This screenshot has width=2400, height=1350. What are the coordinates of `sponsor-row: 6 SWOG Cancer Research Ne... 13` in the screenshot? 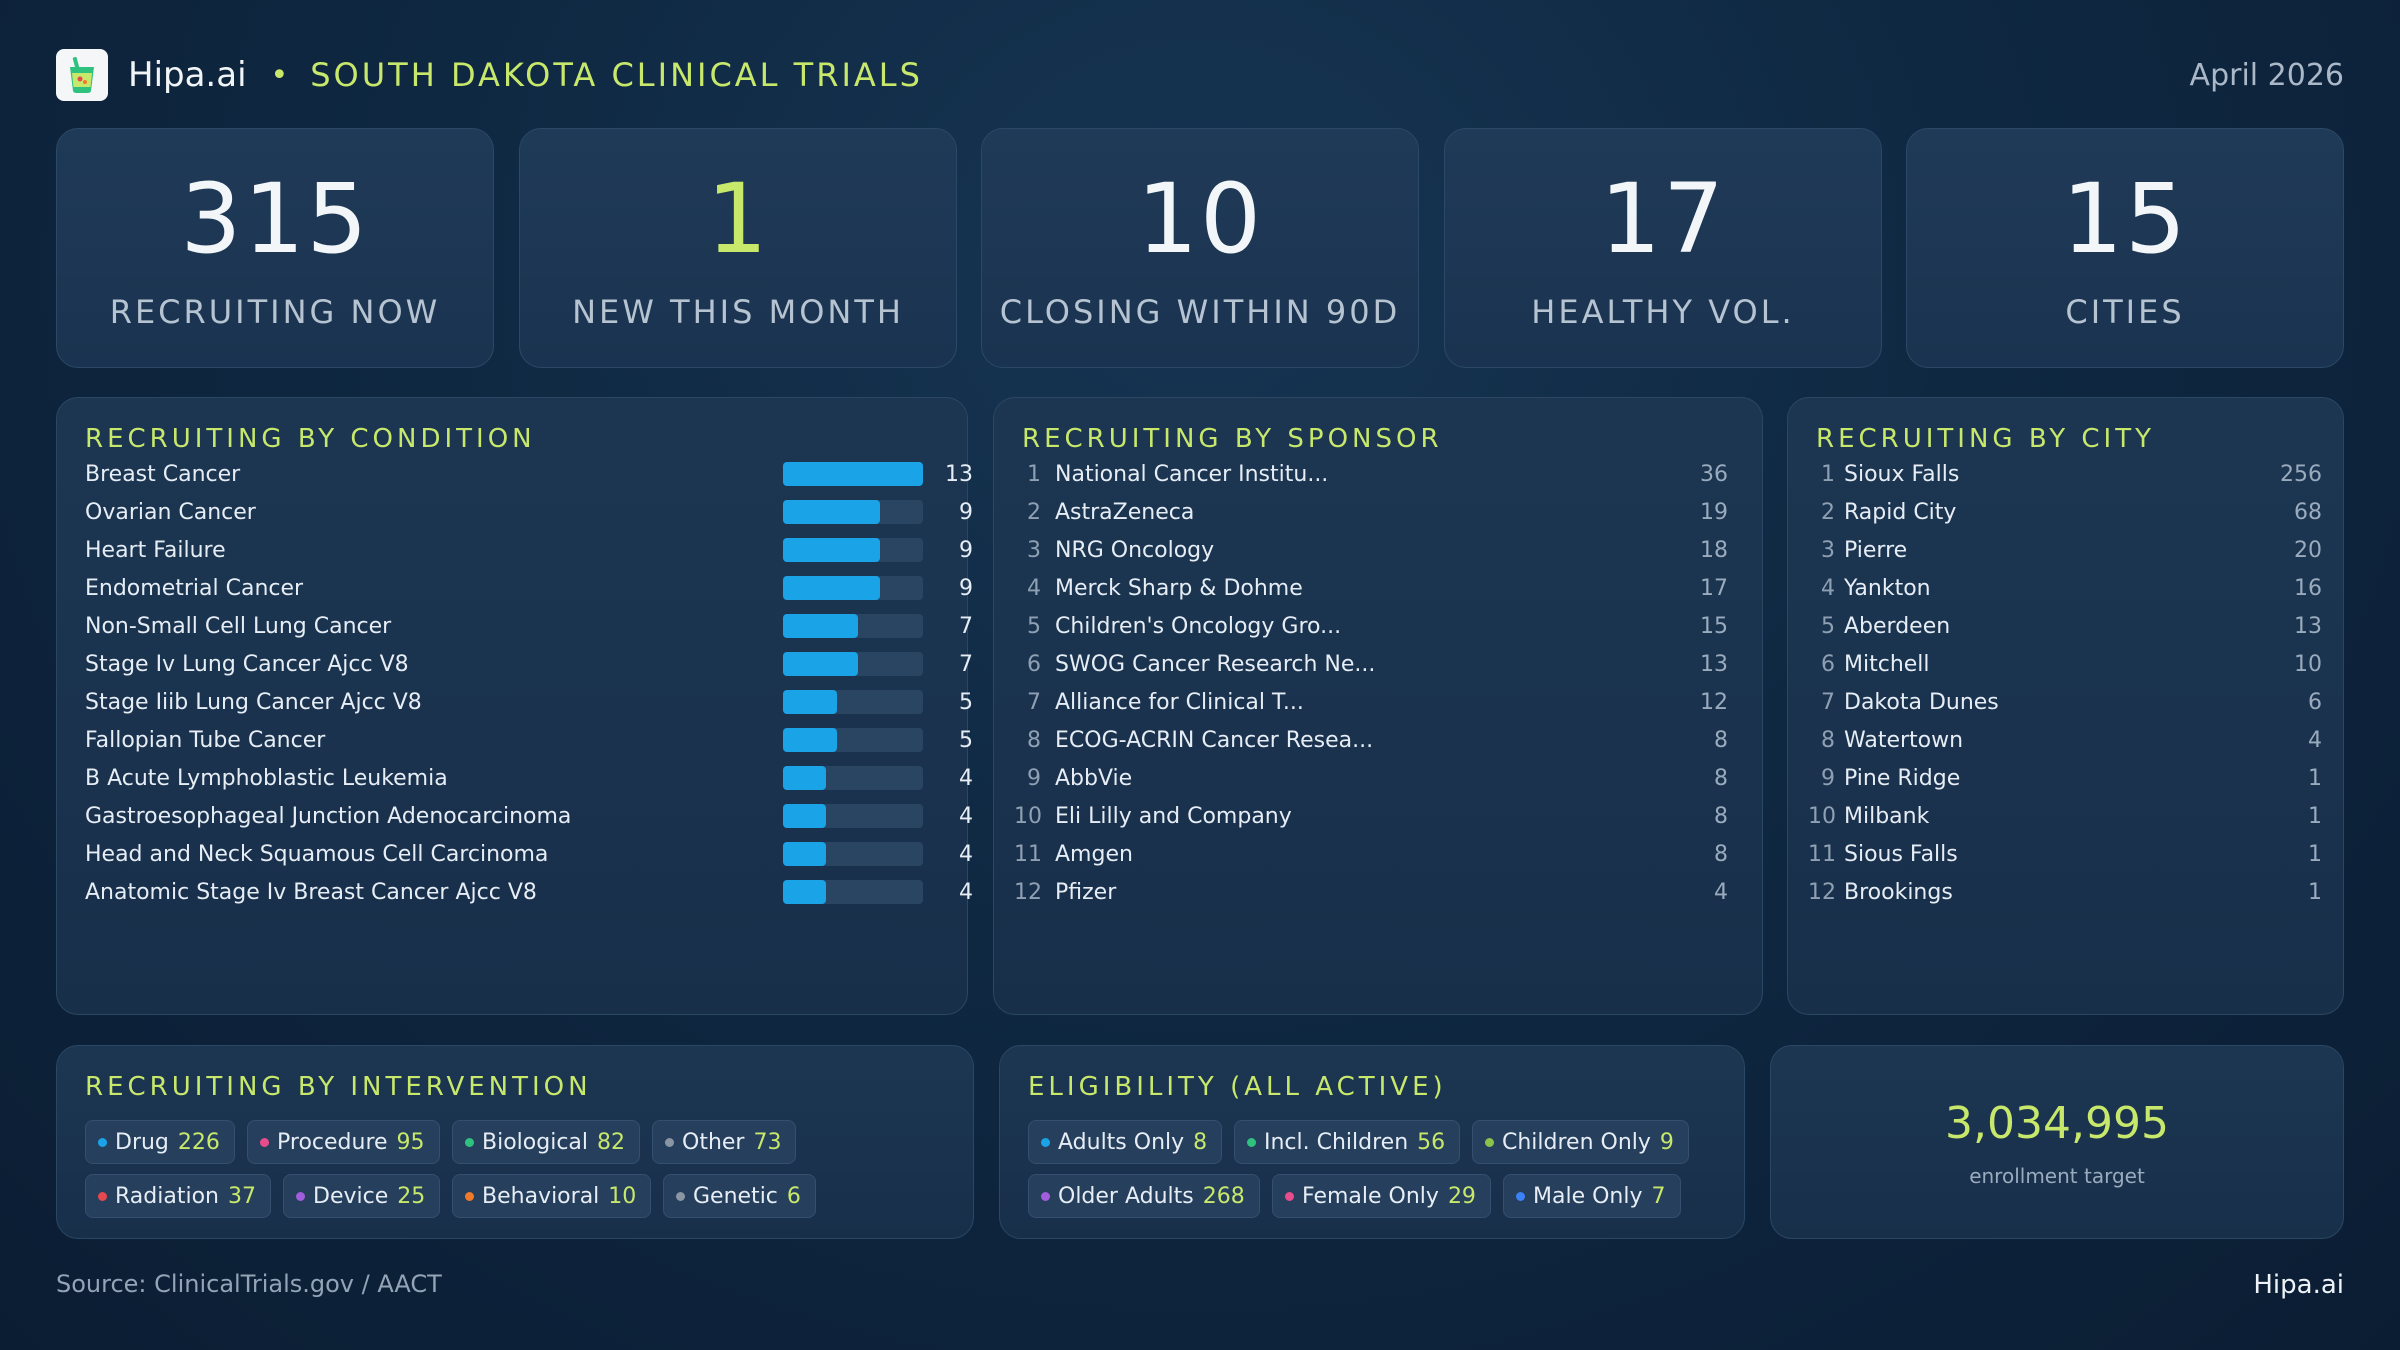 It's located at (1371, 664).